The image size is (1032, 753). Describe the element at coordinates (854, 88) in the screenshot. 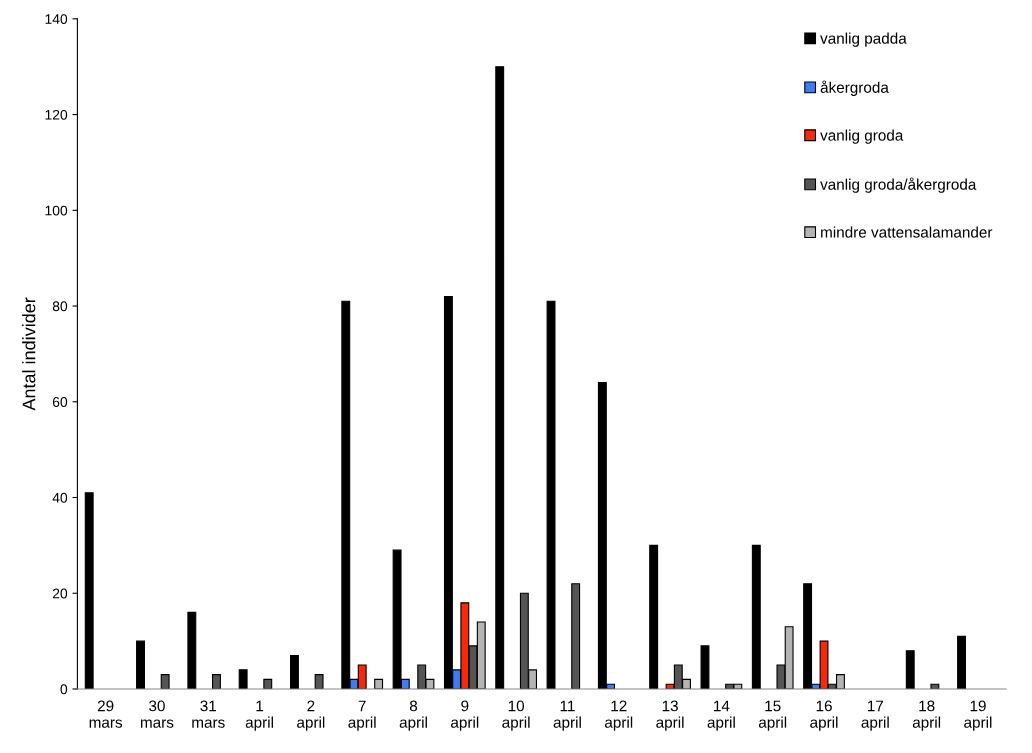

I see `legend-label: åkergroda` at that location.